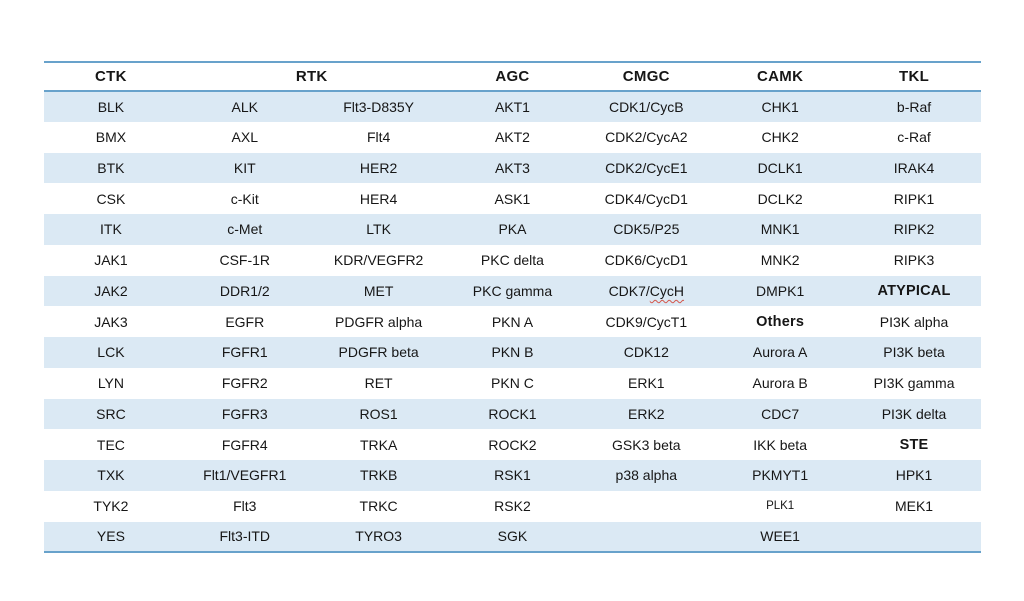 This screenshot has width=1024, height=601. I want to click on kinase-cell: JAK3, so click(111, 321).